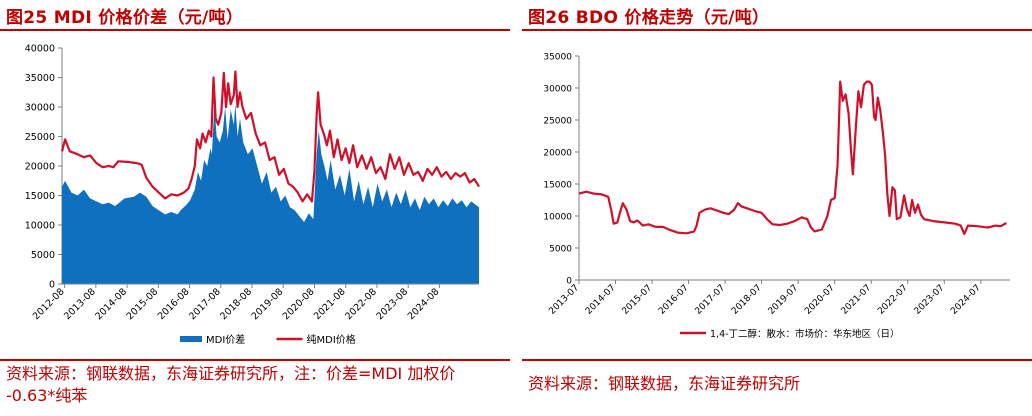 This screenshot has width=1032, height=416. I want to click on x-tick-label: 2015-07, so click(638, 300).